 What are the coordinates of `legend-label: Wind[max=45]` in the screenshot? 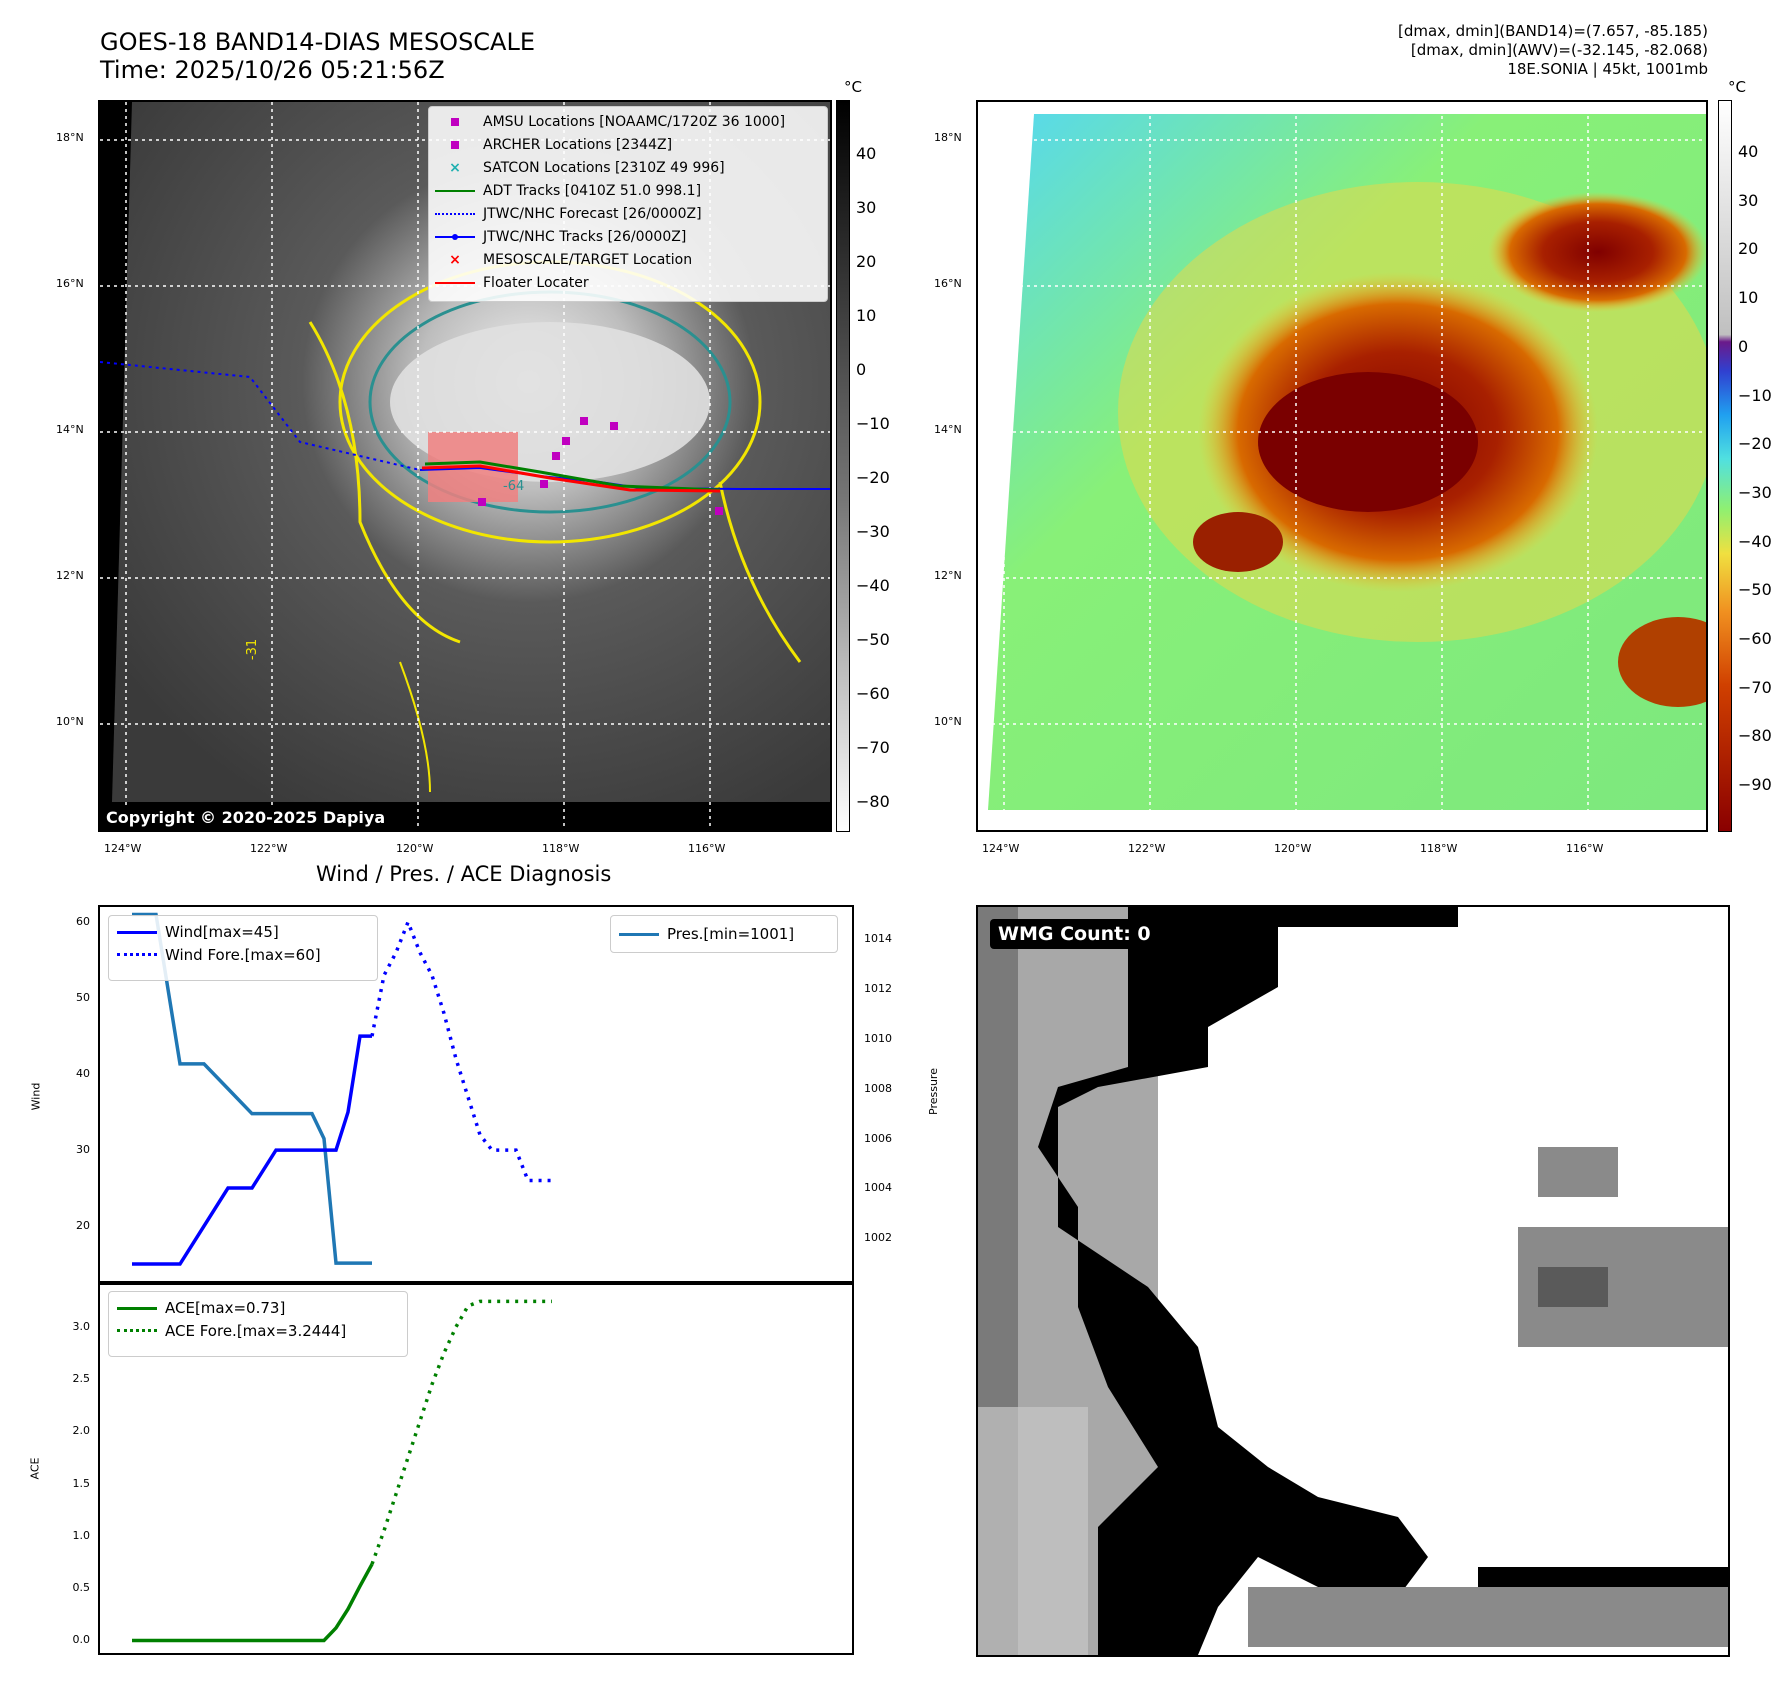 It's located at (222, 931).